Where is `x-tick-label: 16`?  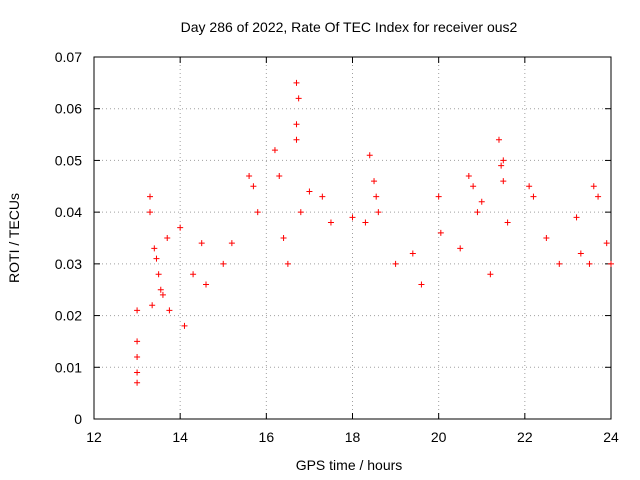
x-tick-label: 16 is located at coordinates (267, 437).